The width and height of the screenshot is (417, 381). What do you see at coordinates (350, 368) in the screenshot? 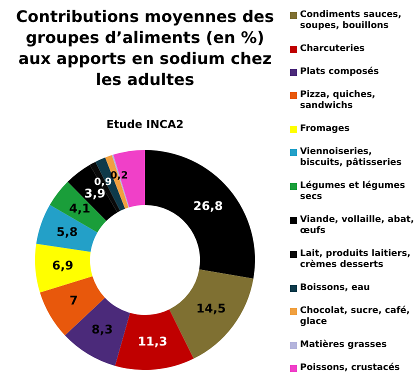
I see `legend-label: Poissons, crustacés` at bounding box center [350, 368].